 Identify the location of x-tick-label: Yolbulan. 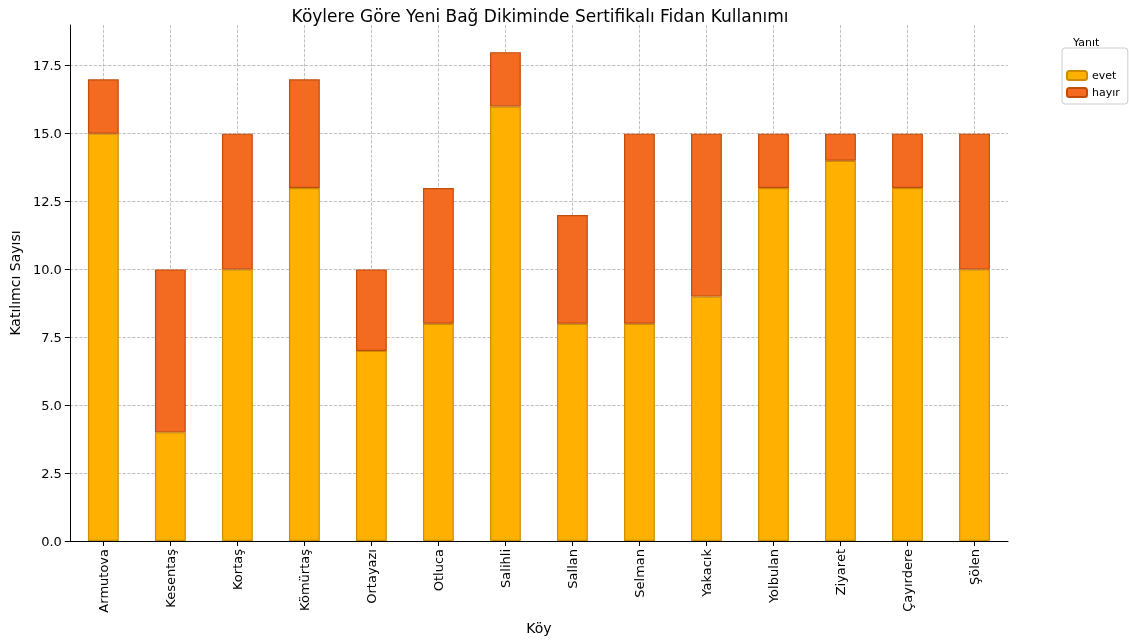
(773, 577).